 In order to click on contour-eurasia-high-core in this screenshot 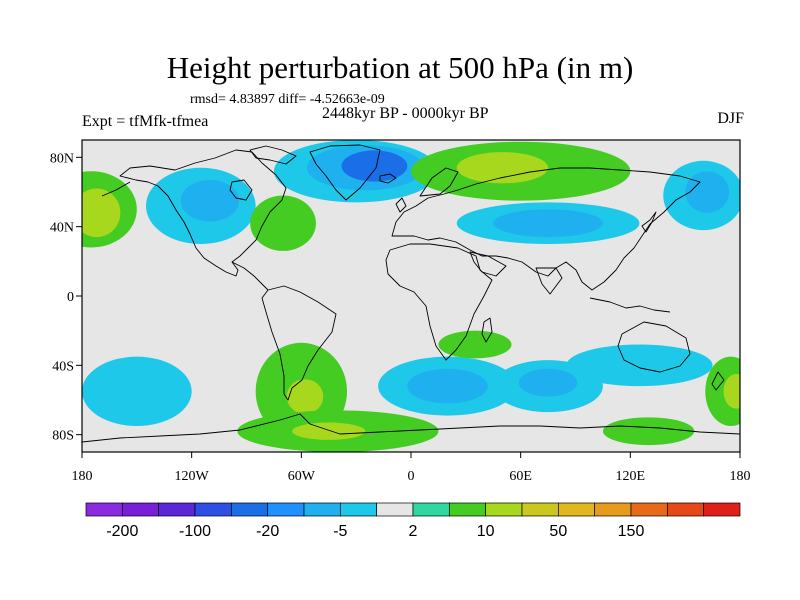, I will do `click(502, 168)`.